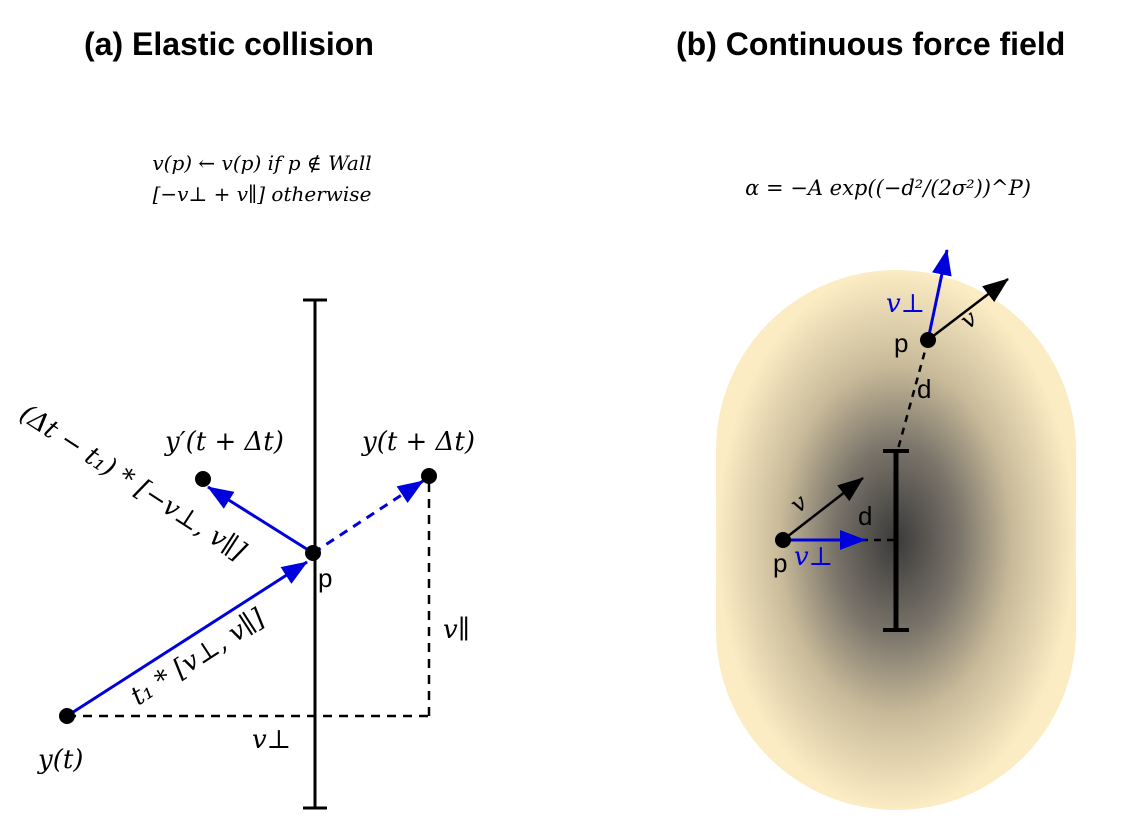 This screenshot has height=837, width=1122. Describe the element at coordinates (928, 340) in the screenshot. I see `point-p-top` at that location.